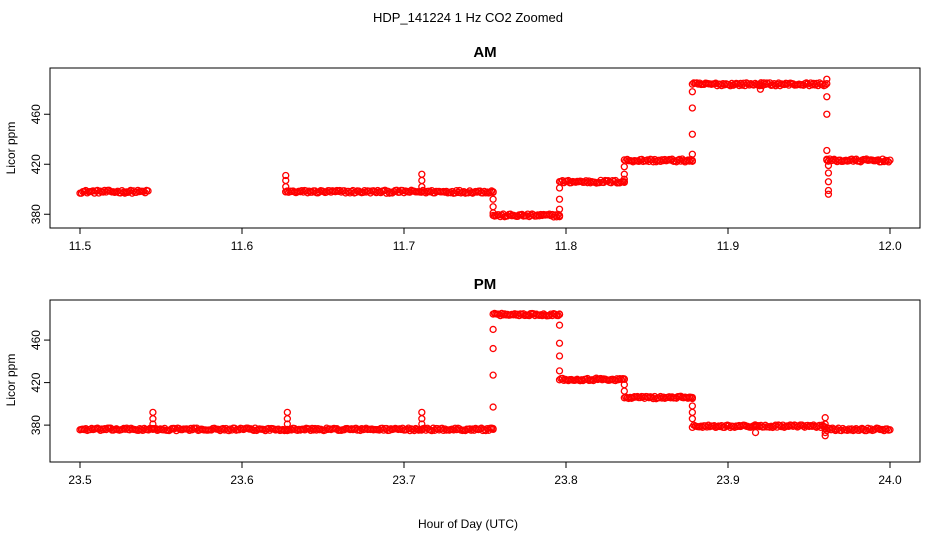 Image resolution: width=936 pixels, height=545 pixels. I want to click on x-tick-label: 11.6, so click(242, 246).